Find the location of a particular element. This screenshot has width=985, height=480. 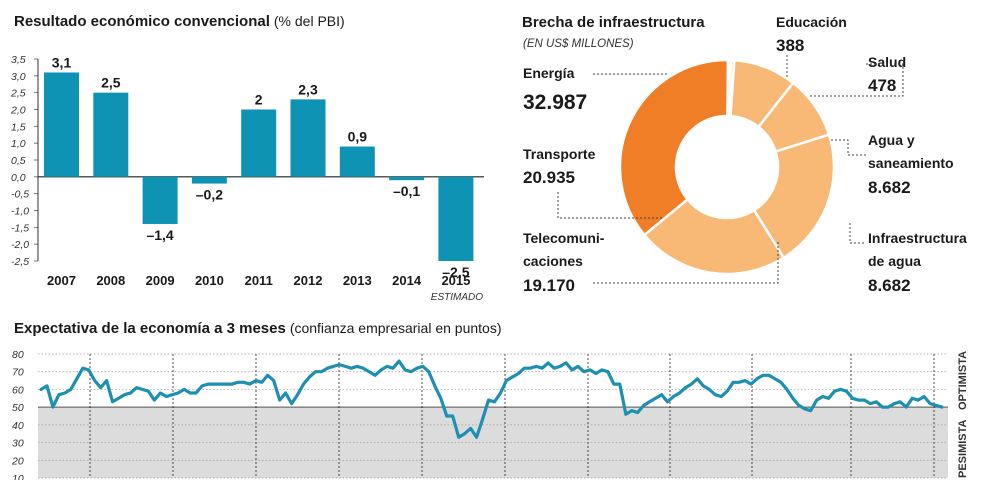

bar-value-label: –0,2 is located at coordinates (209, 195).